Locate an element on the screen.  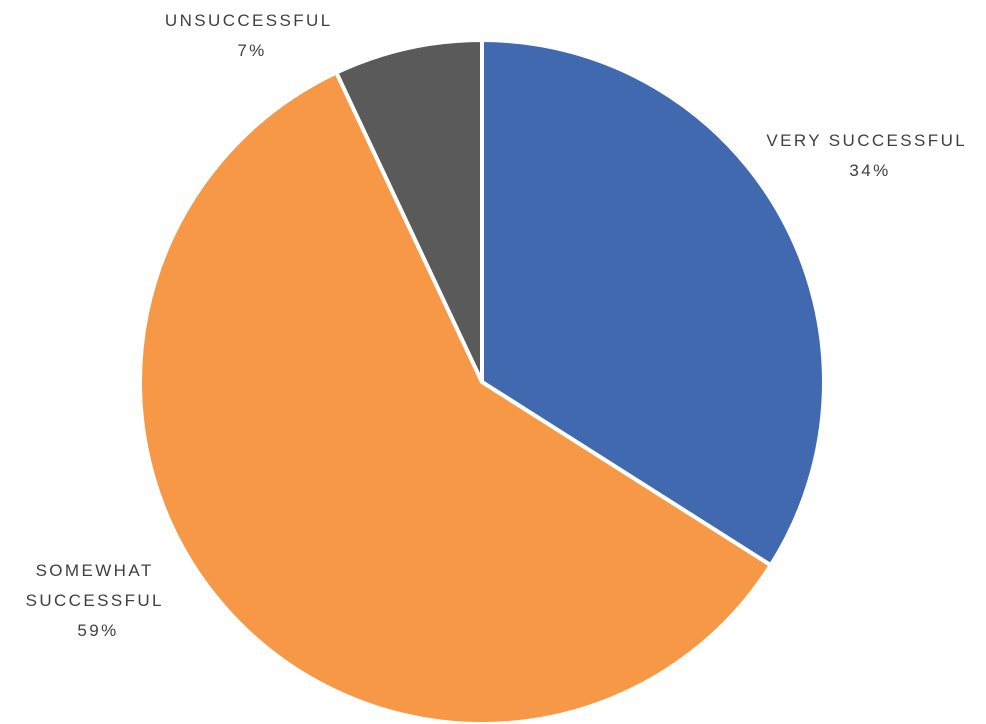
data-label-unsuccessful: UNSUCCESSFUL 7% is located at coordinates (252, 35).